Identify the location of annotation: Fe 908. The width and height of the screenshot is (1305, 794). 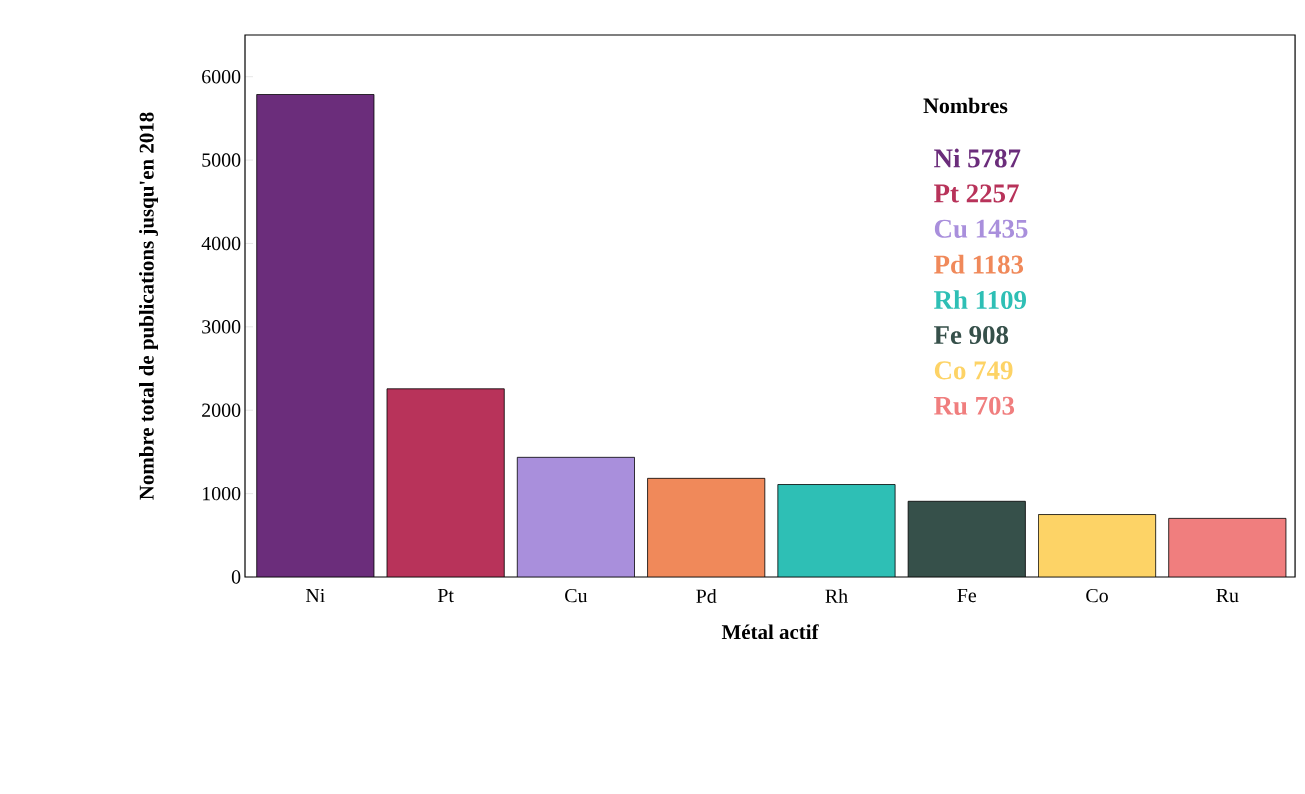
(971, 335).